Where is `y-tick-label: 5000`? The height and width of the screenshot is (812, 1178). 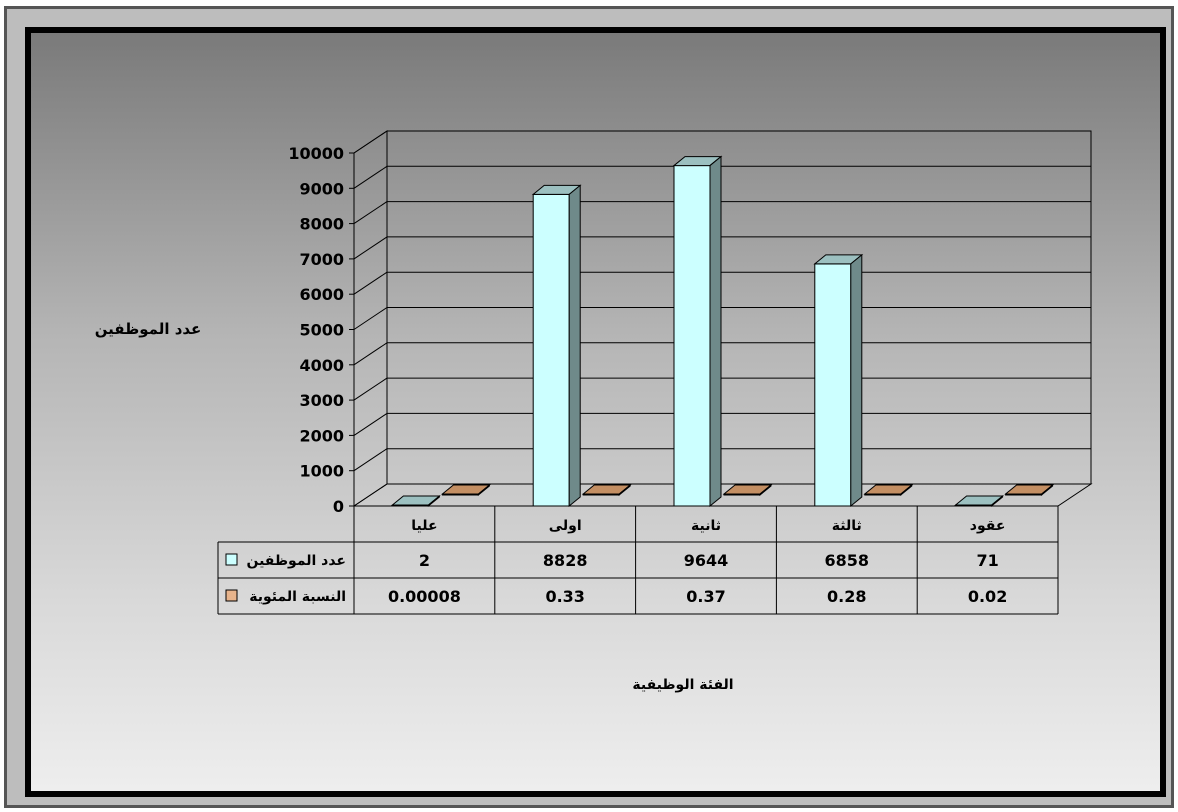
y-tick-label: 5000 is located at coordinates (321, 330).